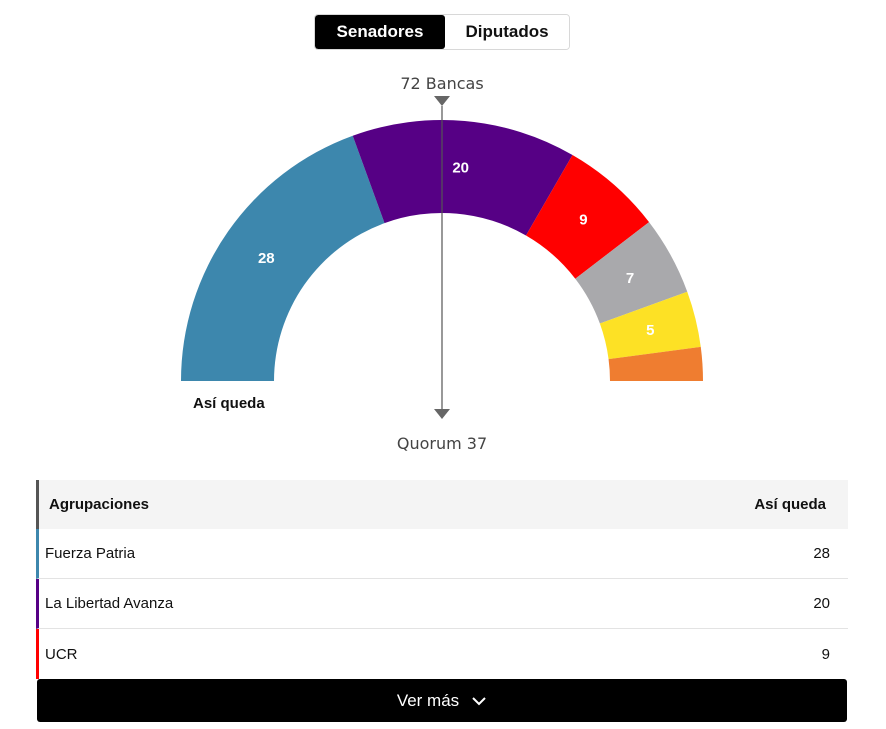 The height and width of the screenshot is (729, 886). I want to click on slice-label-4: 5, so click(650, 330).